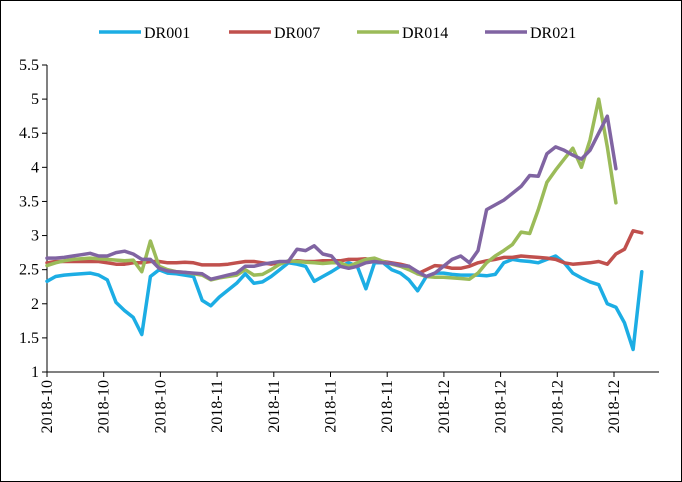 This screenshot has width=682, height=482. I want to click on y-tick-label: 5.5, so click(29, 65).